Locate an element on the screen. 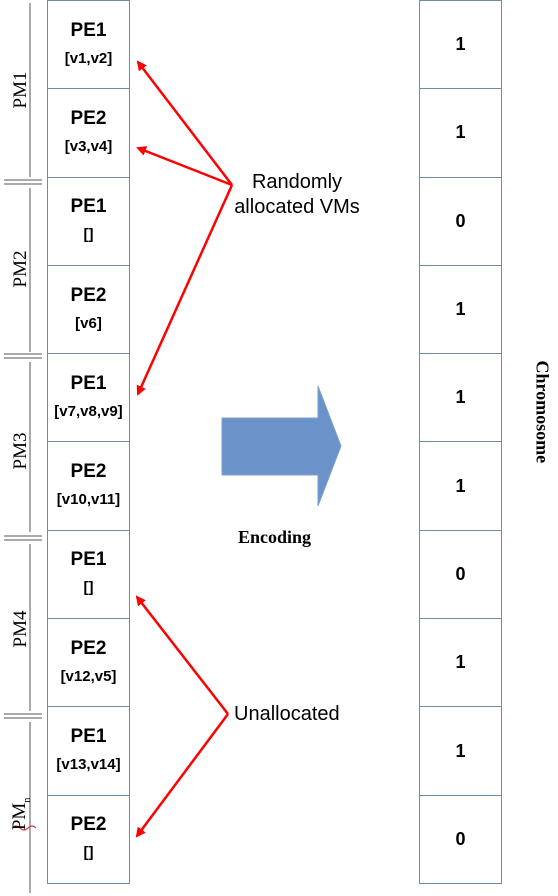 The height and width of the screenshot is (896, 558). arrow-to-pmn-pe2 is located at coordinates (182, 775).